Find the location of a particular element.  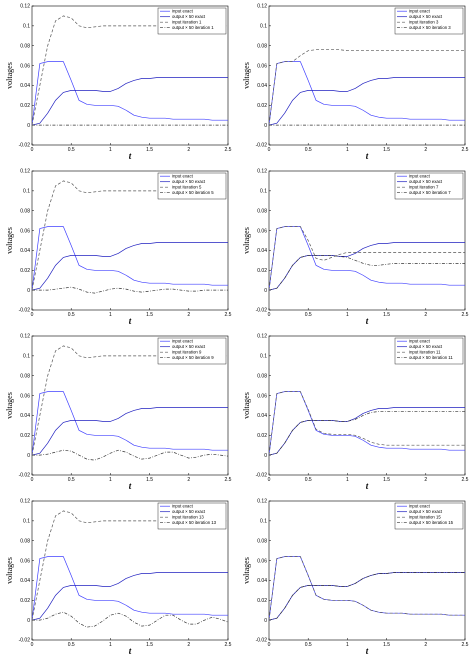

legend-label: input iteration 3 is located at coordinates (424, 22).